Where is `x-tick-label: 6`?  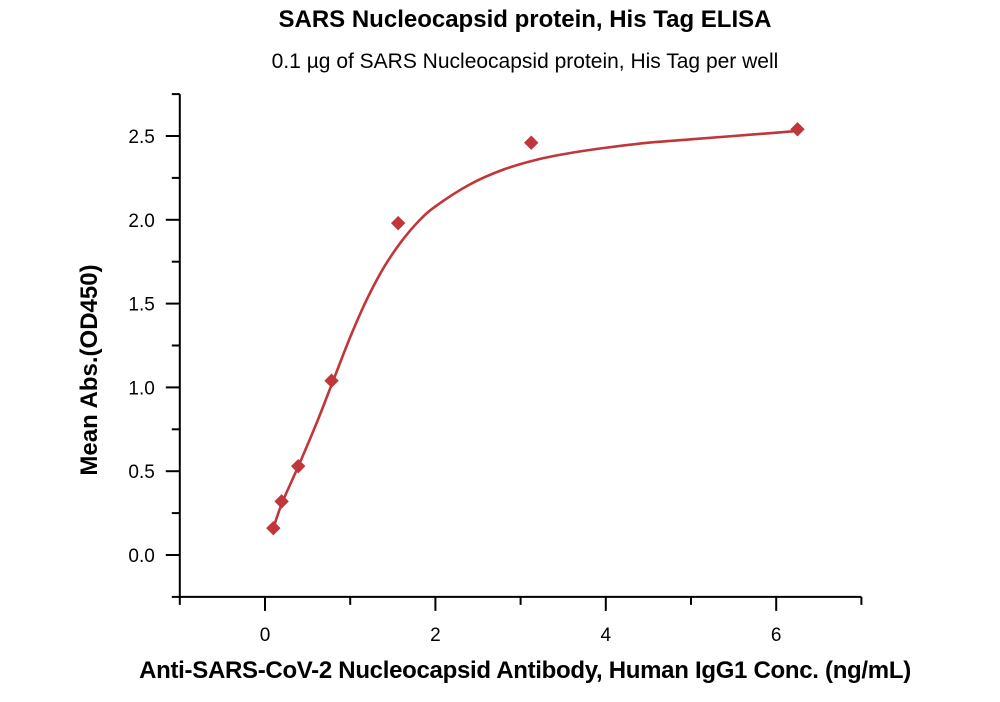
x-tick-label: 6 is located at coordinates (776, 635).